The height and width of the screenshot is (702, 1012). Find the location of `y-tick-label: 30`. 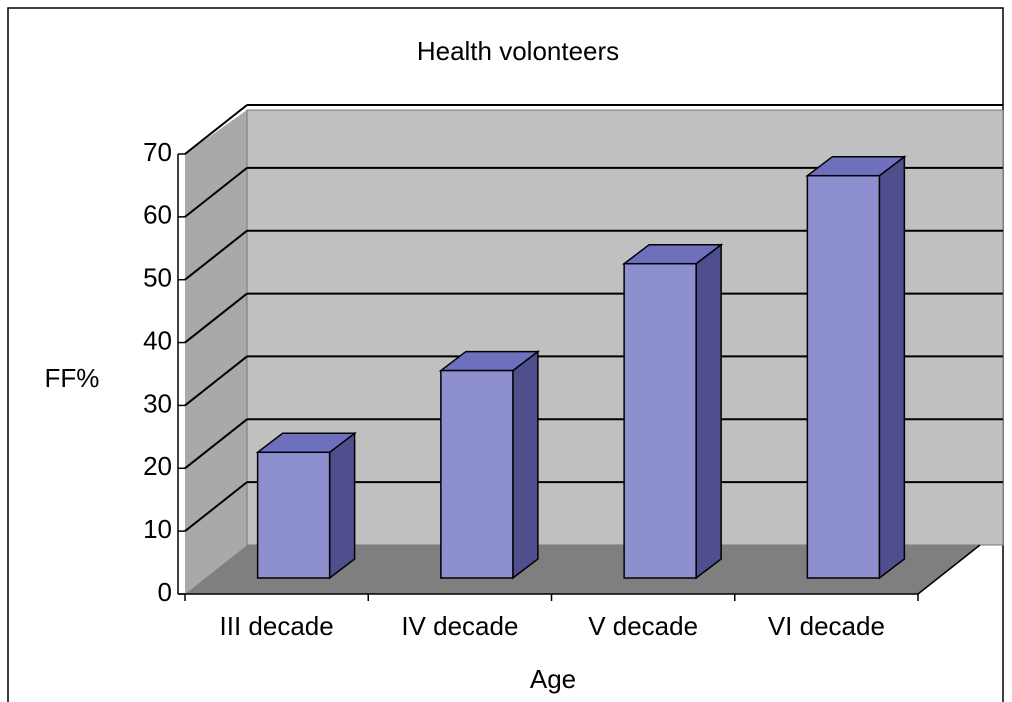

y-tick-label: 30 is located at coordinates (157, 403).